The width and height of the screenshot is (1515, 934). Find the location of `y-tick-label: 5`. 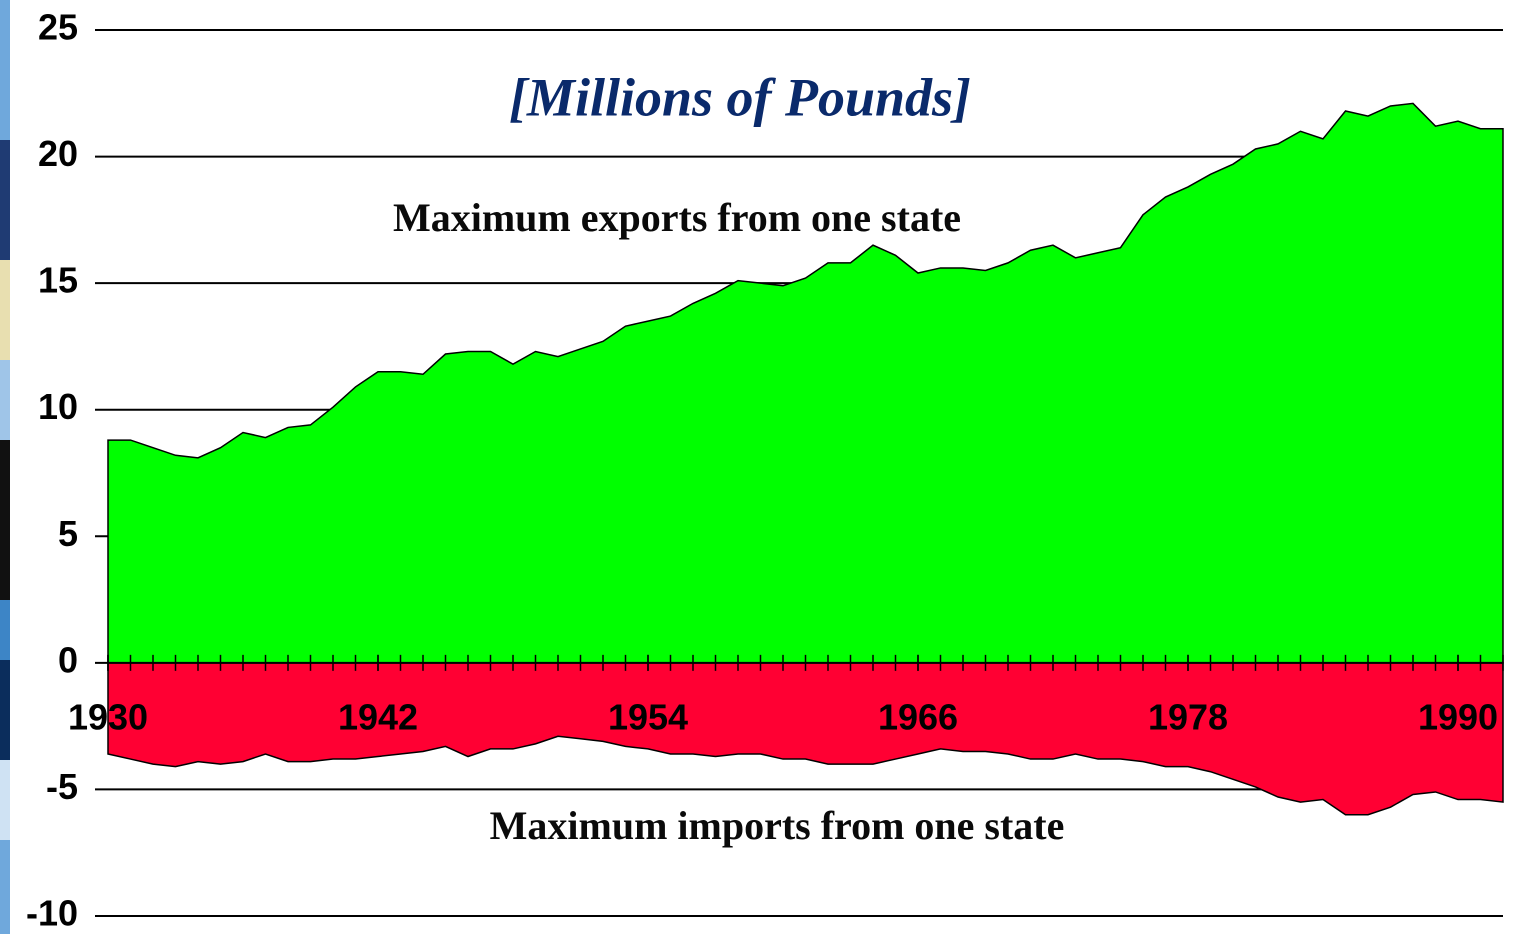

y-tick-label: 5 is located at coordinates (68, 533).